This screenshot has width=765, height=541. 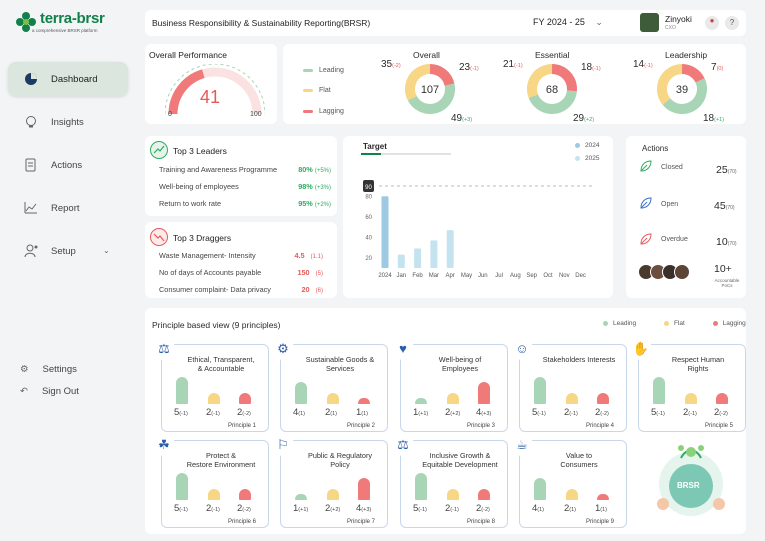 I want to click on table-row: Return to work rate 95% (+2%), so click(x=245, y=203).